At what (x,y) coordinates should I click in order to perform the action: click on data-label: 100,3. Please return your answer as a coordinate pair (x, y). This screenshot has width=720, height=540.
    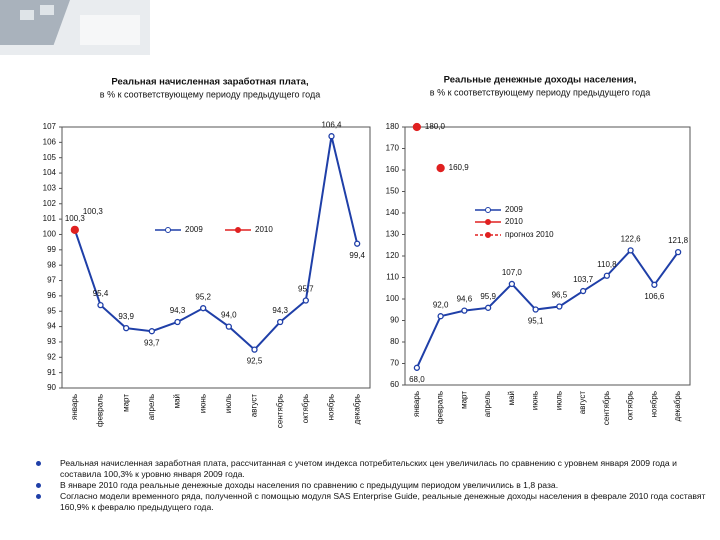
    Looking at the image, I should click on (93, 211).